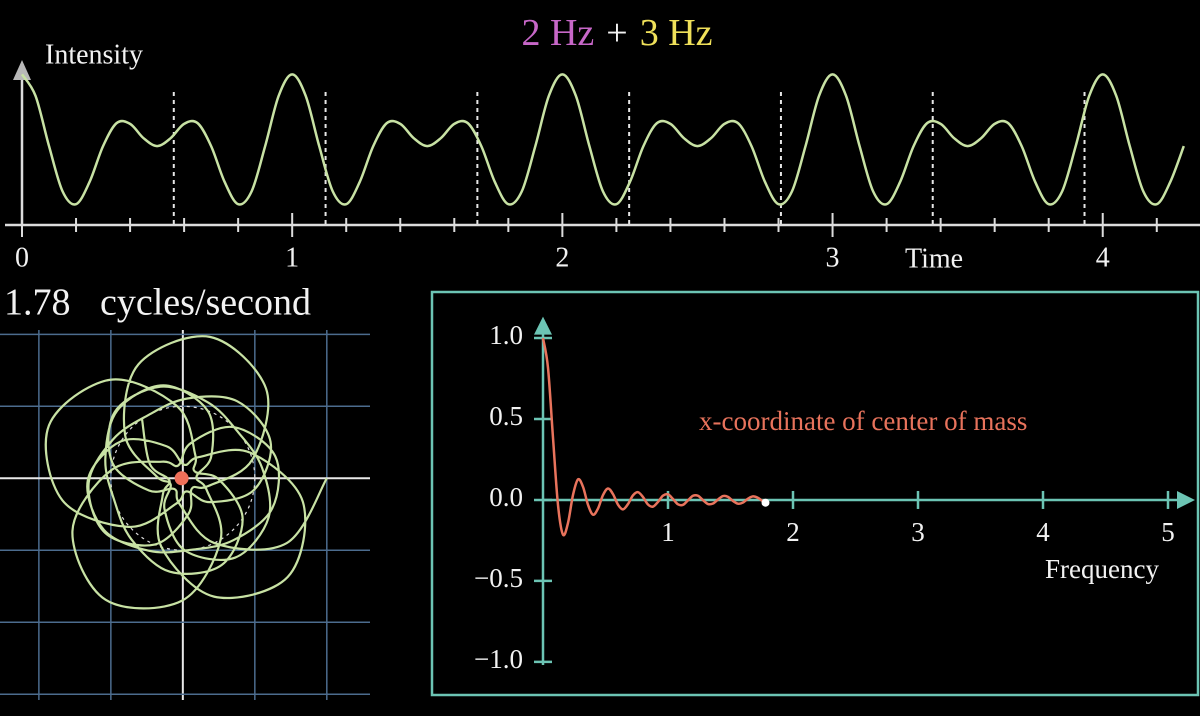  Describe the element at coordinates (506, 497) in the screenshot. I see `y-tick-label: 0.0` at that location.